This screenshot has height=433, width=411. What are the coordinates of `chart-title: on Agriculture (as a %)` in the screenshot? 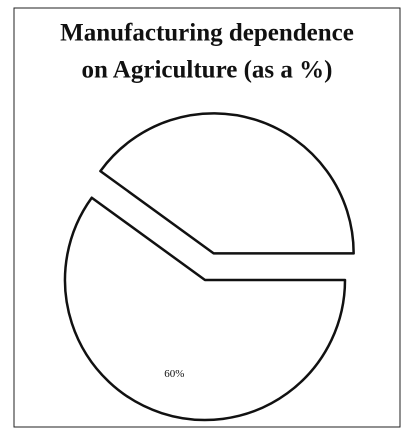 It's located at (207, 70).